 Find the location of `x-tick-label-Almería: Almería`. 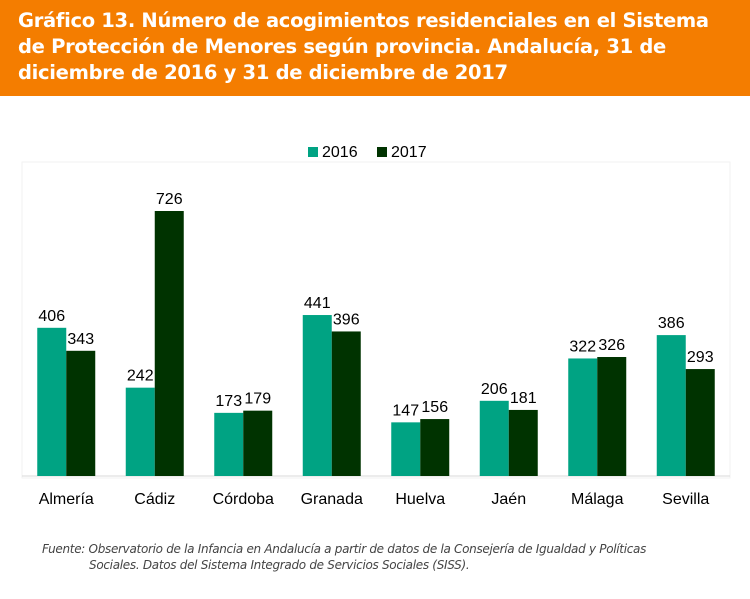

x-tick-label-Almería: Almería is located at coordinates (66, 499).